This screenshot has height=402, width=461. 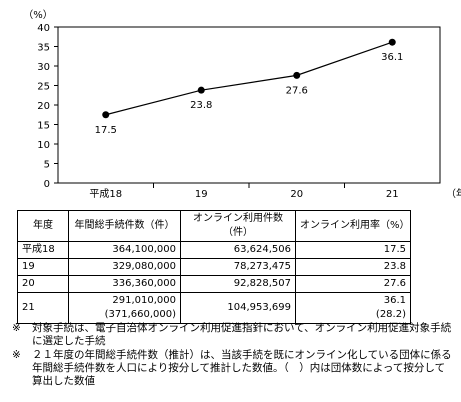 I want to click on cell-total-sub: (371,660,000), so click(x=140, y=314).